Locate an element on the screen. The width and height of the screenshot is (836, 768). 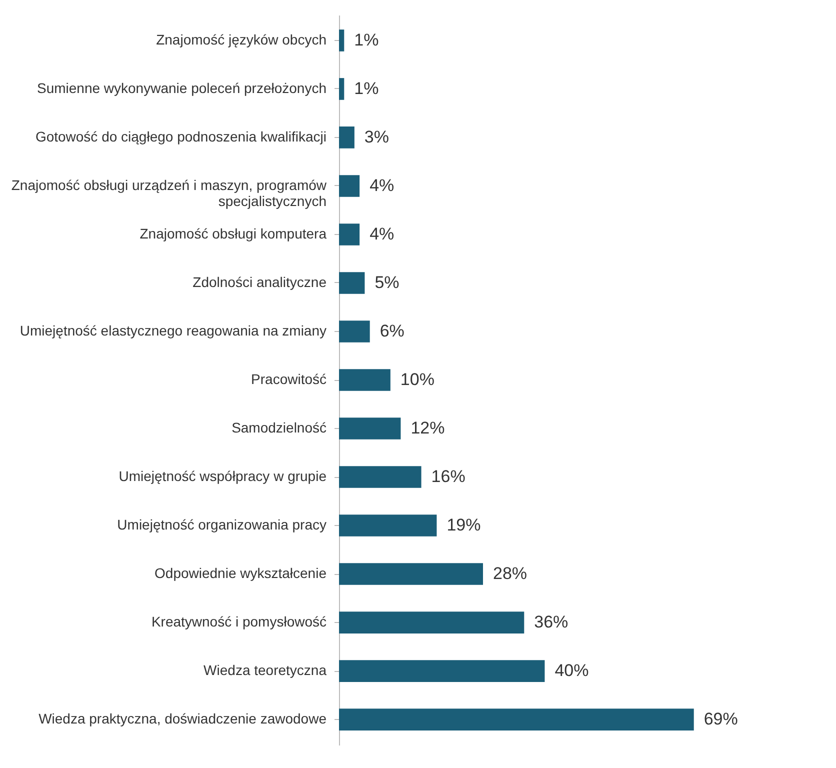
y-tick-label: Samodzielność is located at coordinates (279, 428).